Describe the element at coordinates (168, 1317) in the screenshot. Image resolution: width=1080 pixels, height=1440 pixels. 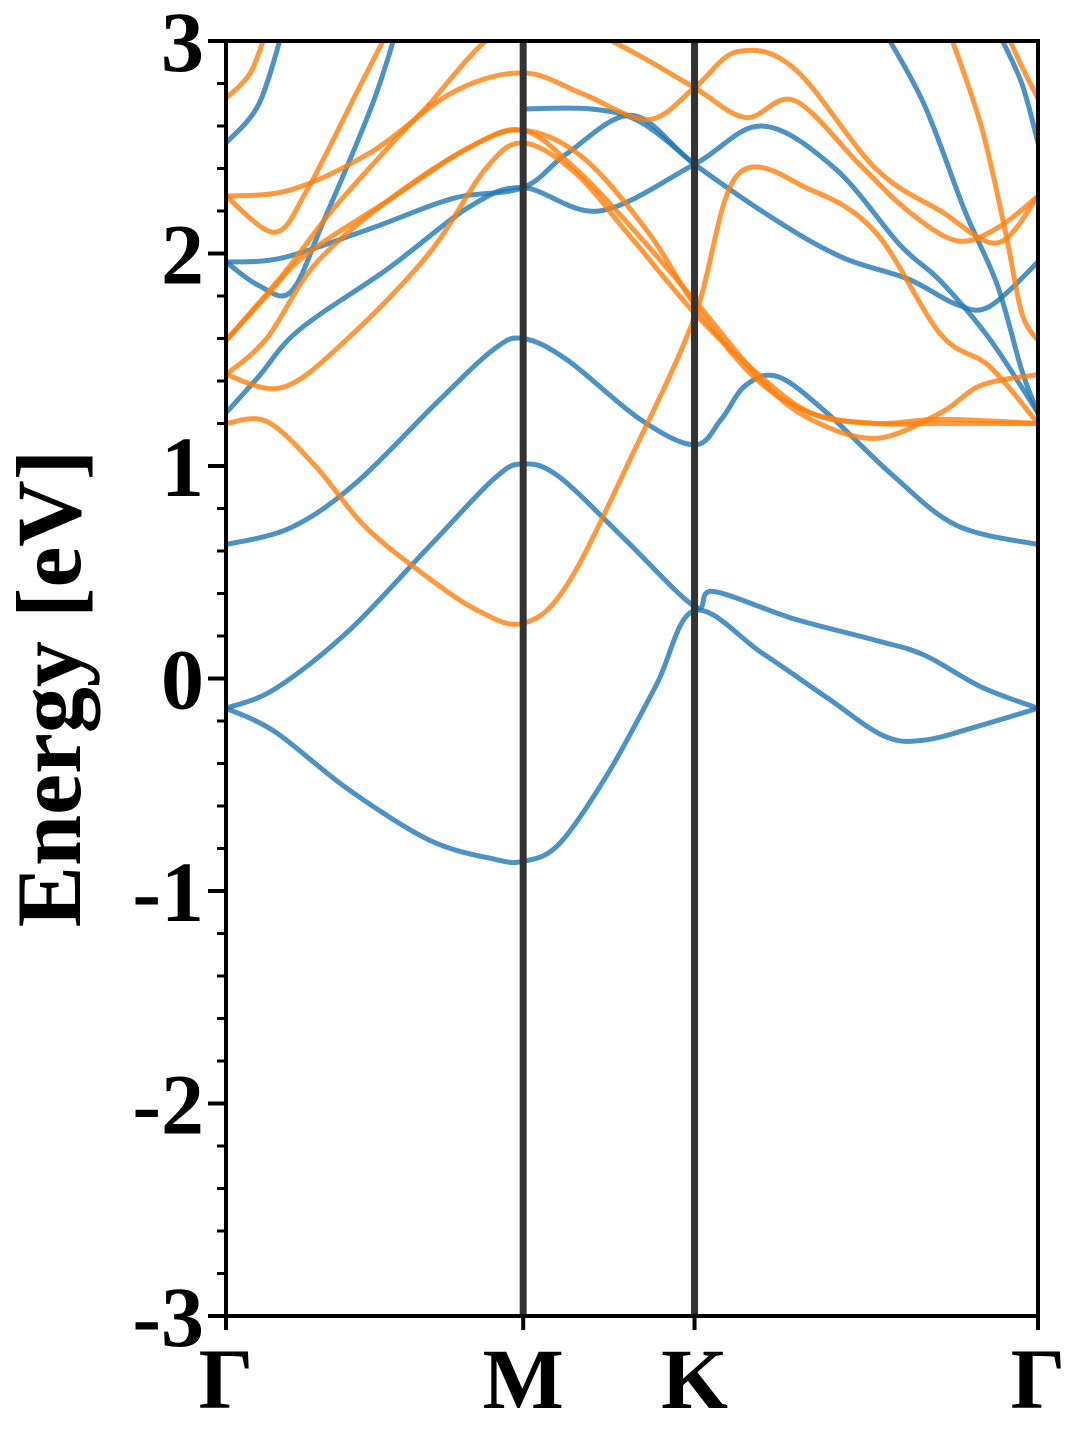
I see `y-tick-label: -3` at that location.